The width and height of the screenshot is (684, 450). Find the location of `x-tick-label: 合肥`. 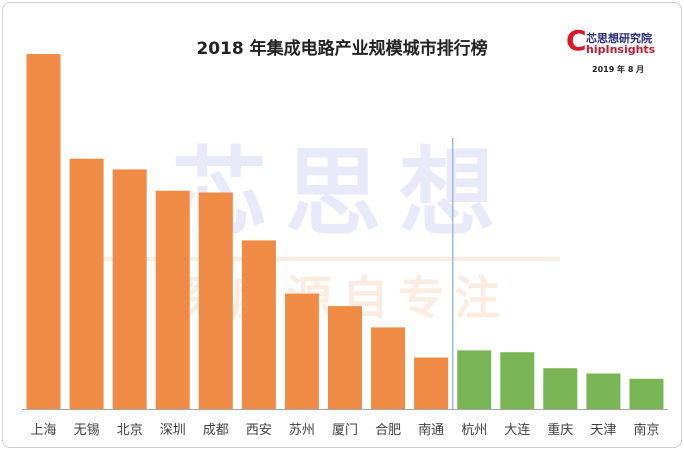

x-tick-label: 合肥 is located at coordinates (388, 430).